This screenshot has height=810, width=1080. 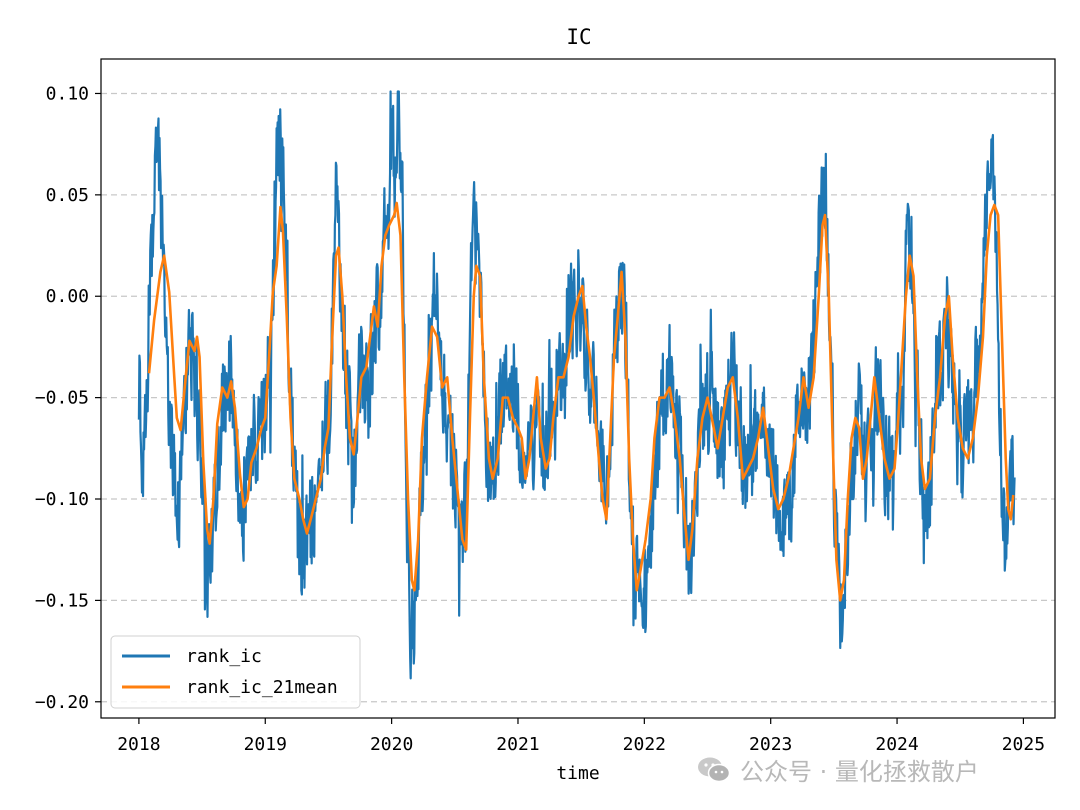 What do you see at coordinates (770, 744) in the screenshot?
I see `x-tick-label: 2023` at bounding box center [770, 744].